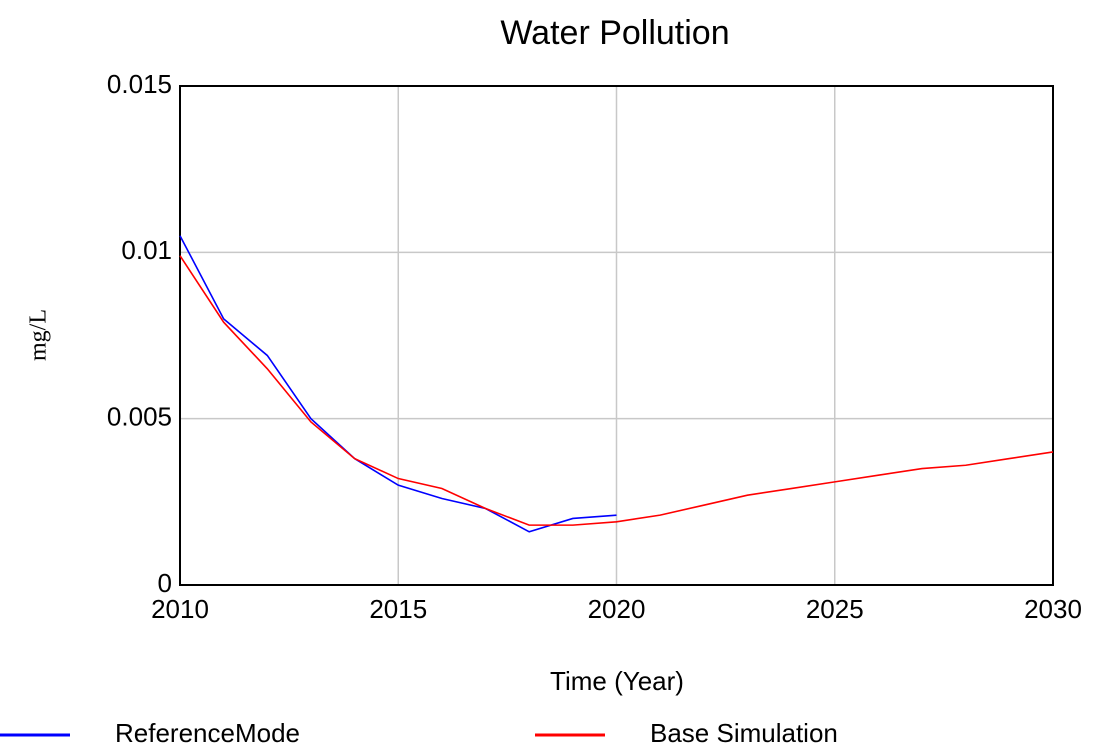  Describe the element at coordinates (617, 609) in the screenshot. I see `x-tick-label: 2020` at that location.